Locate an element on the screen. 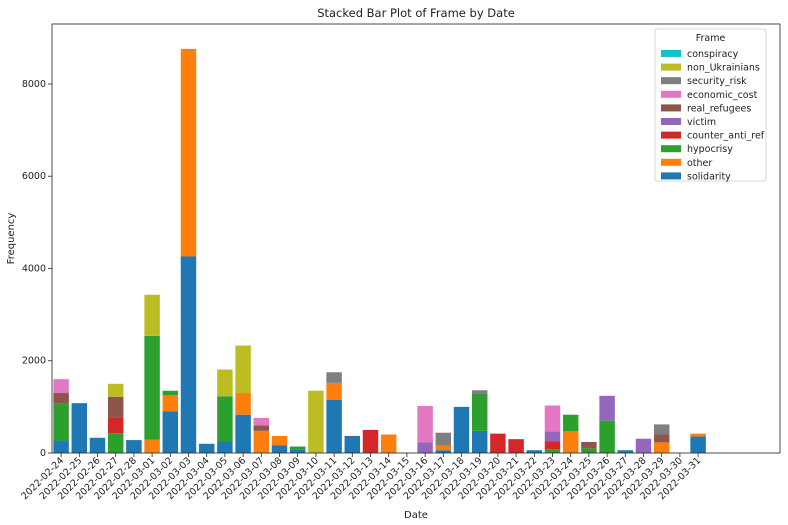 Image resolution: width=788 pixels, height=525 pixels. legend-label-counter-anti-ref: counter_anti_ref is located at coordinates (726, 136).